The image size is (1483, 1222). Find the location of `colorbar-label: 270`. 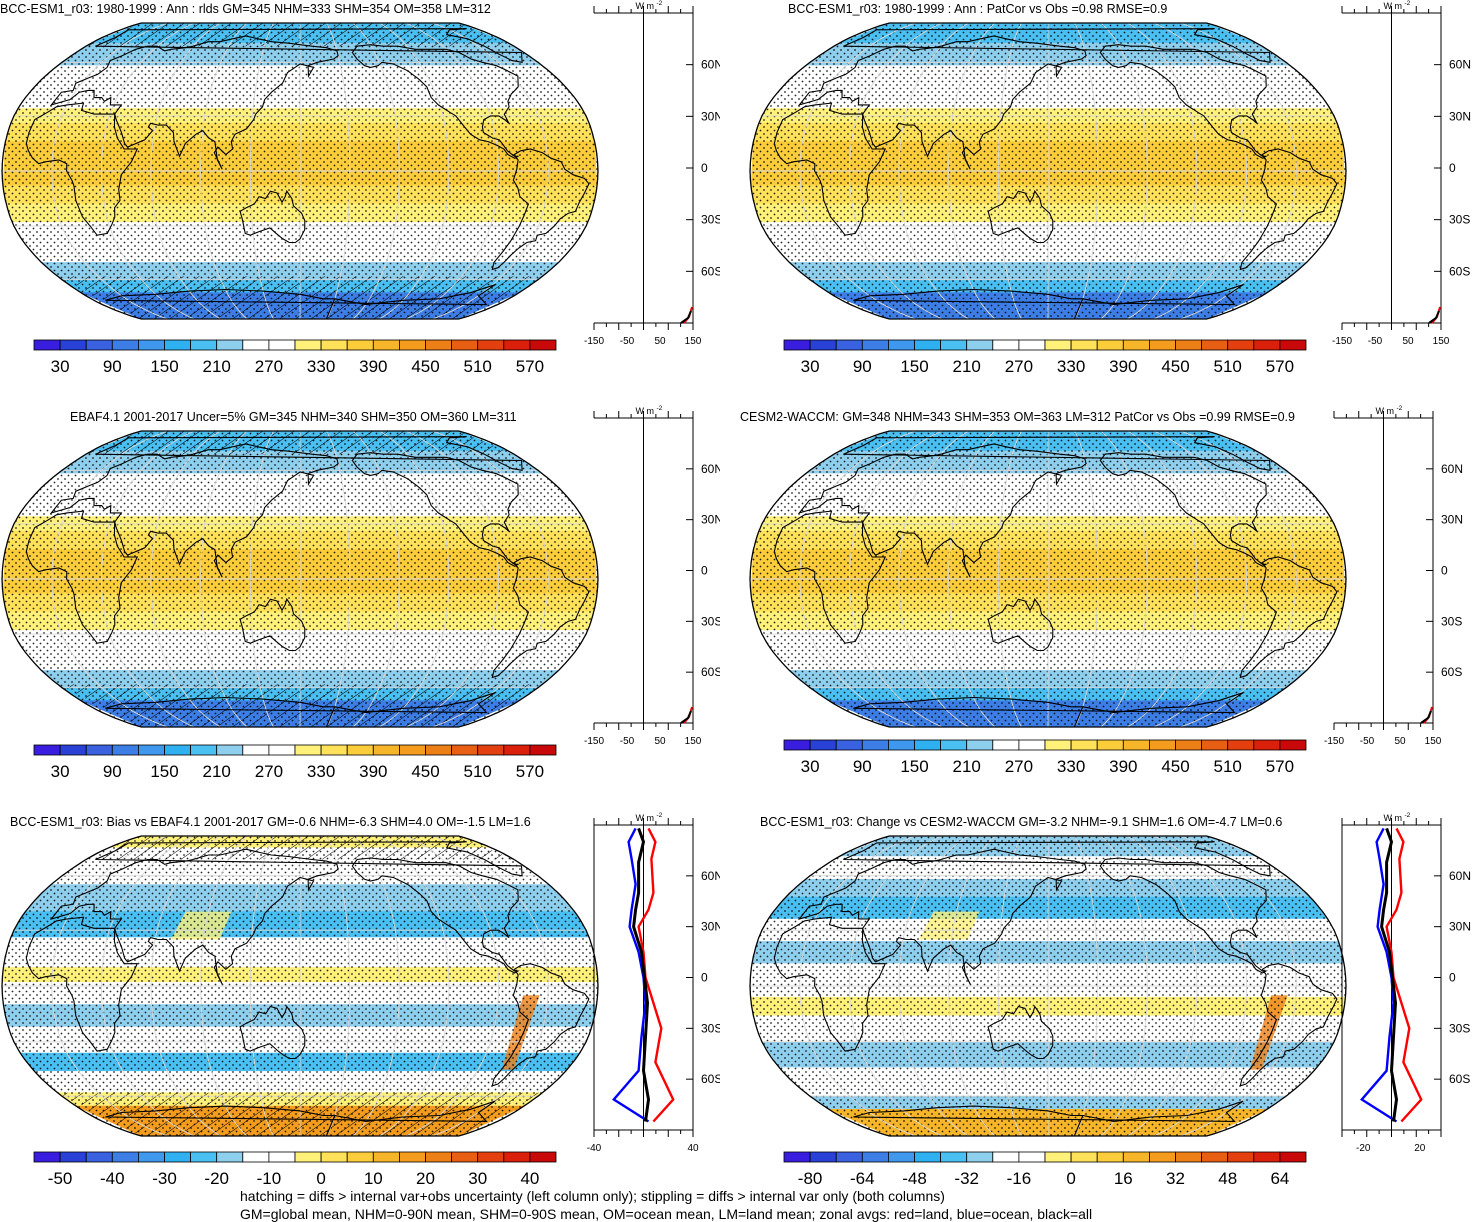

colorbar-label: 270 is located at coordinates (269, 366).